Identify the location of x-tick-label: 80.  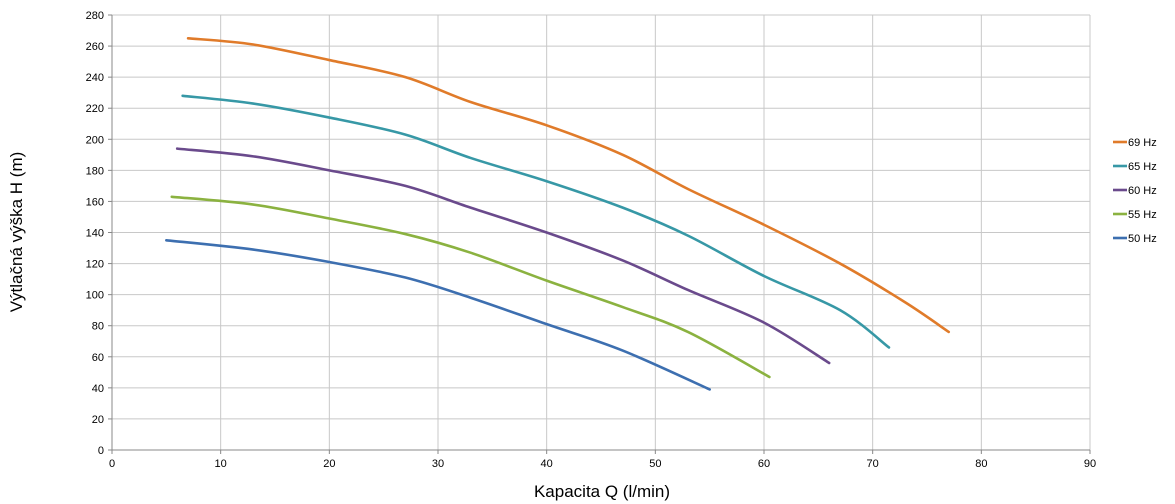
(981, 464).